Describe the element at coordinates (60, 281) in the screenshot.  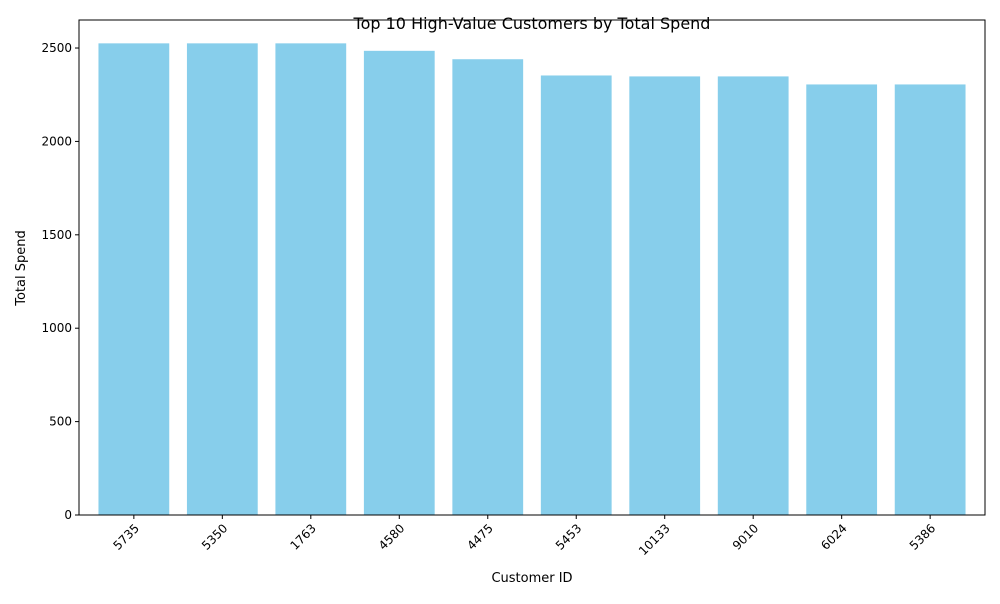
I see `y-axis: 0 500 1000 1500 2000 2500` at that location.